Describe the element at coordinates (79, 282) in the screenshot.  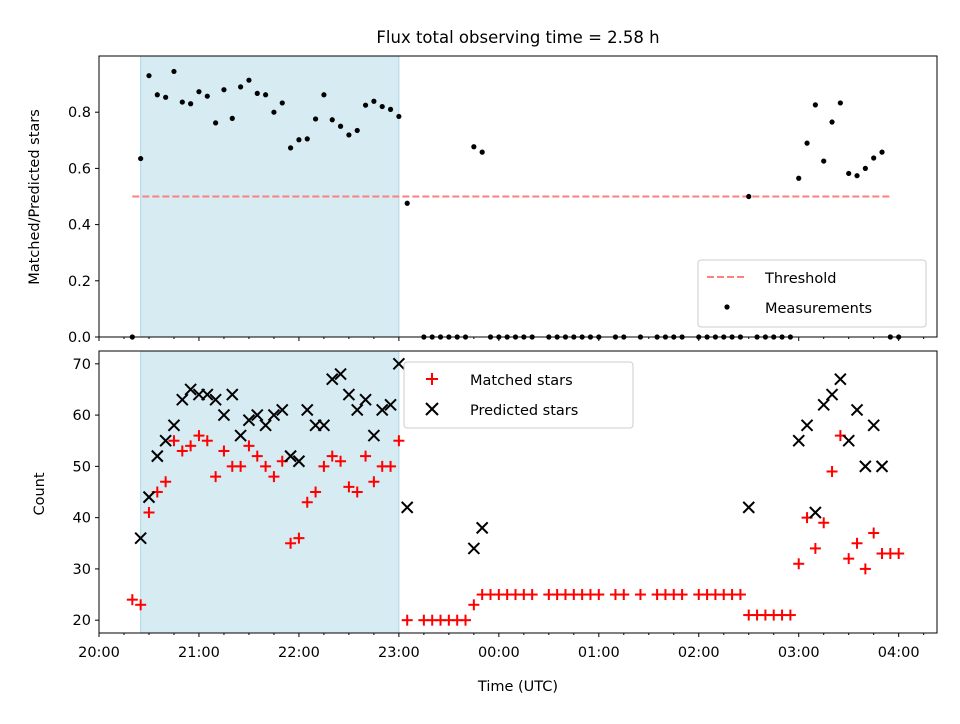
I see `y-tick-label: 0.2` at that location.